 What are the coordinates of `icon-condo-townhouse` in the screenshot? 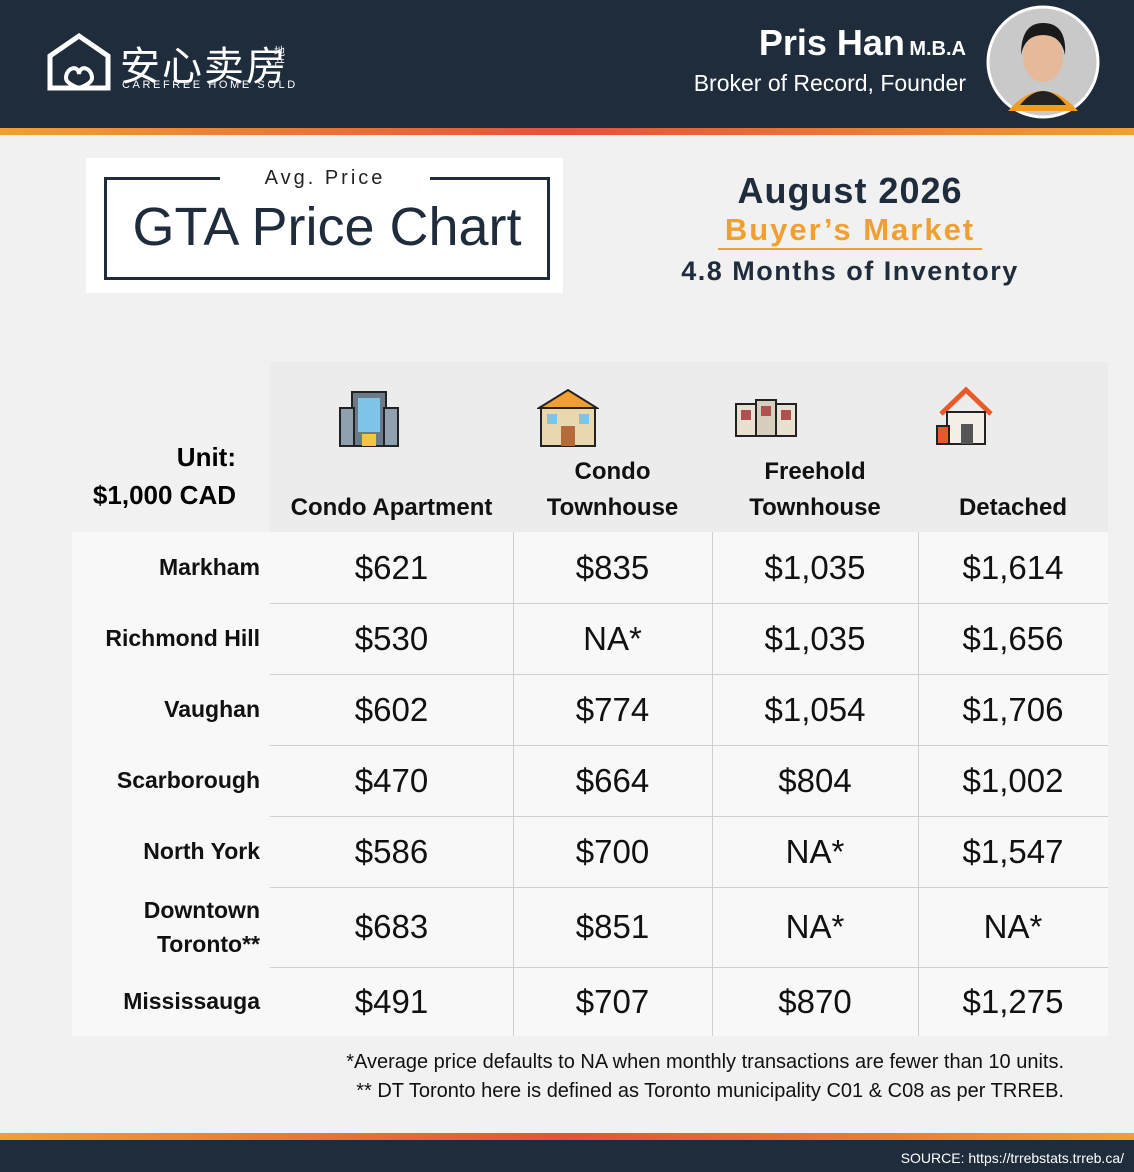 It's located at (568, 417).